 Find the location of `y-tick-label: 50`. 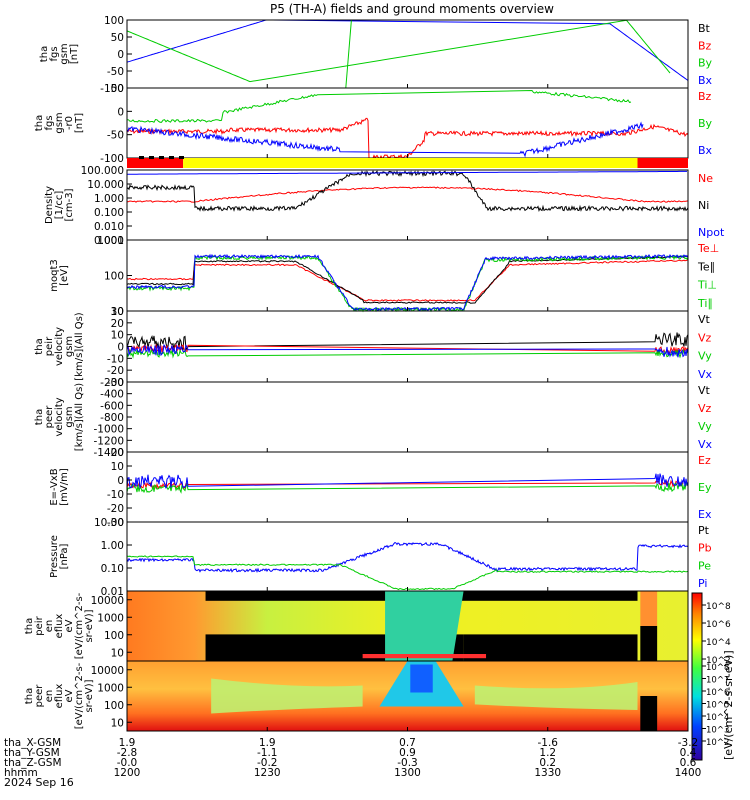

y-tick-label: 50 is located at coordinates (117, 38).